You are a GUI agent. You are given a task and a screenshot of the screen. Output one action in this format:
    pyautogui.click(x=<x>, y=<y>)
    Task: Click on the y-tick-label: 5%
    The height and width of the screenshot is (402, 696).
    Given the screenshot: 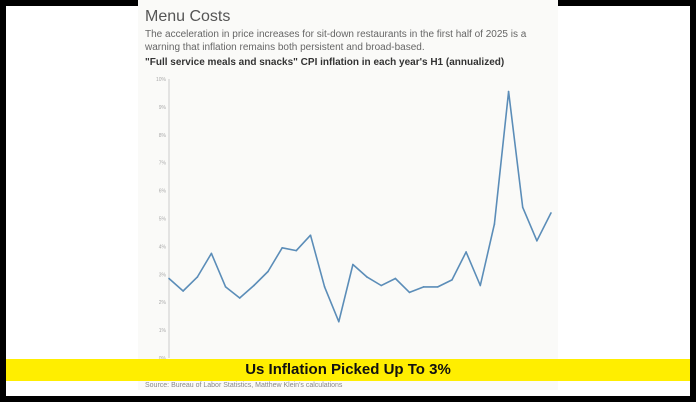 What is the action you would take?
    pyautogui.click(x=163, y=220)
    